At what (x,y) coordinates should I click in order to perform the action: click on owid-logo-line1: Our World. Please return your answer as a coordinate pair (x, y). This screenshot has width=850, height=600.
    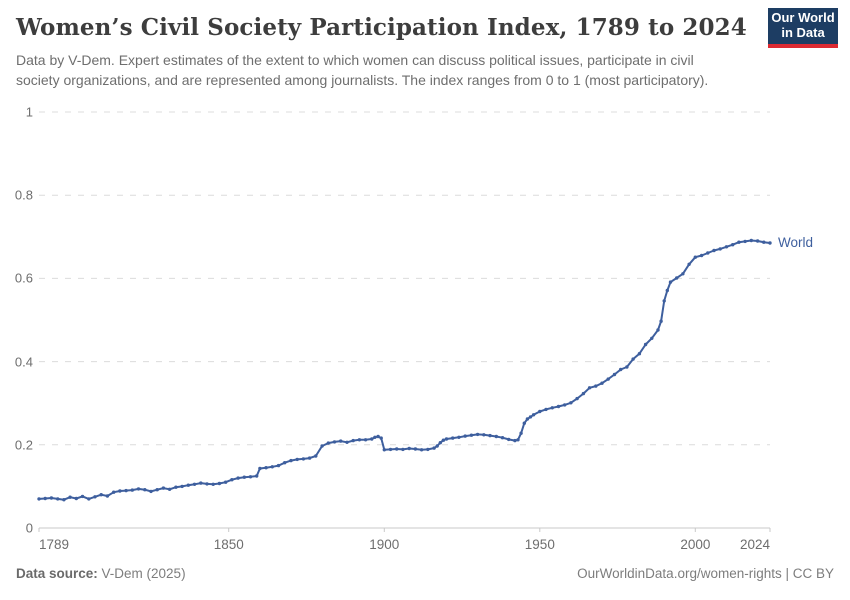
    Looking at the image, I should click on (803, 18).